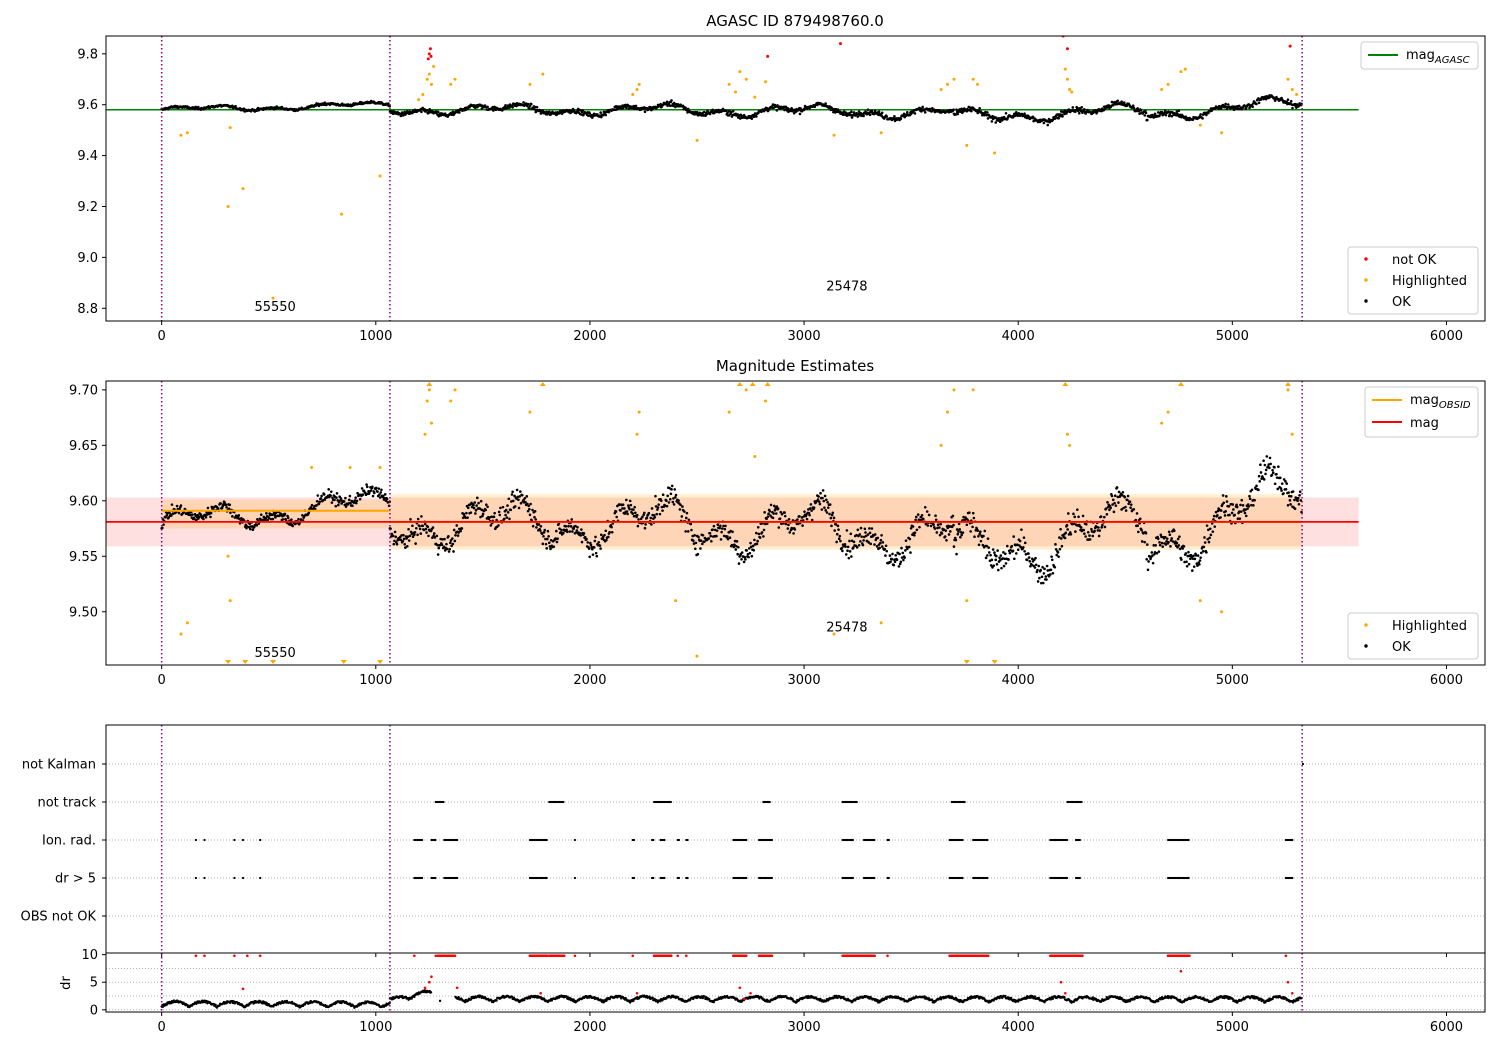 Image resolution: width=1500 pixels, height=1050 pixels. I want to click on obsid-label: 25478, so click(846, 286).